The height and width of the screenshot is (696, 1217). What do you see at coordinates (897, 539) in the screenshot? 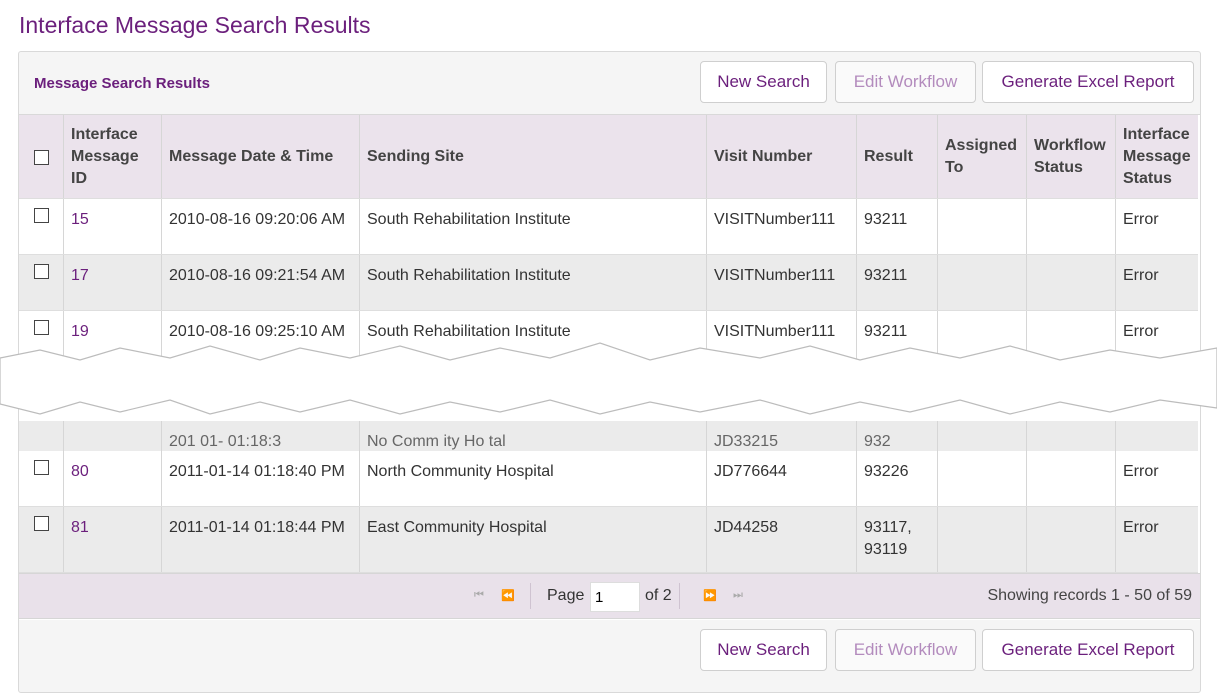
I see `result: 93117, 93119` at bounding box center [897, 539].